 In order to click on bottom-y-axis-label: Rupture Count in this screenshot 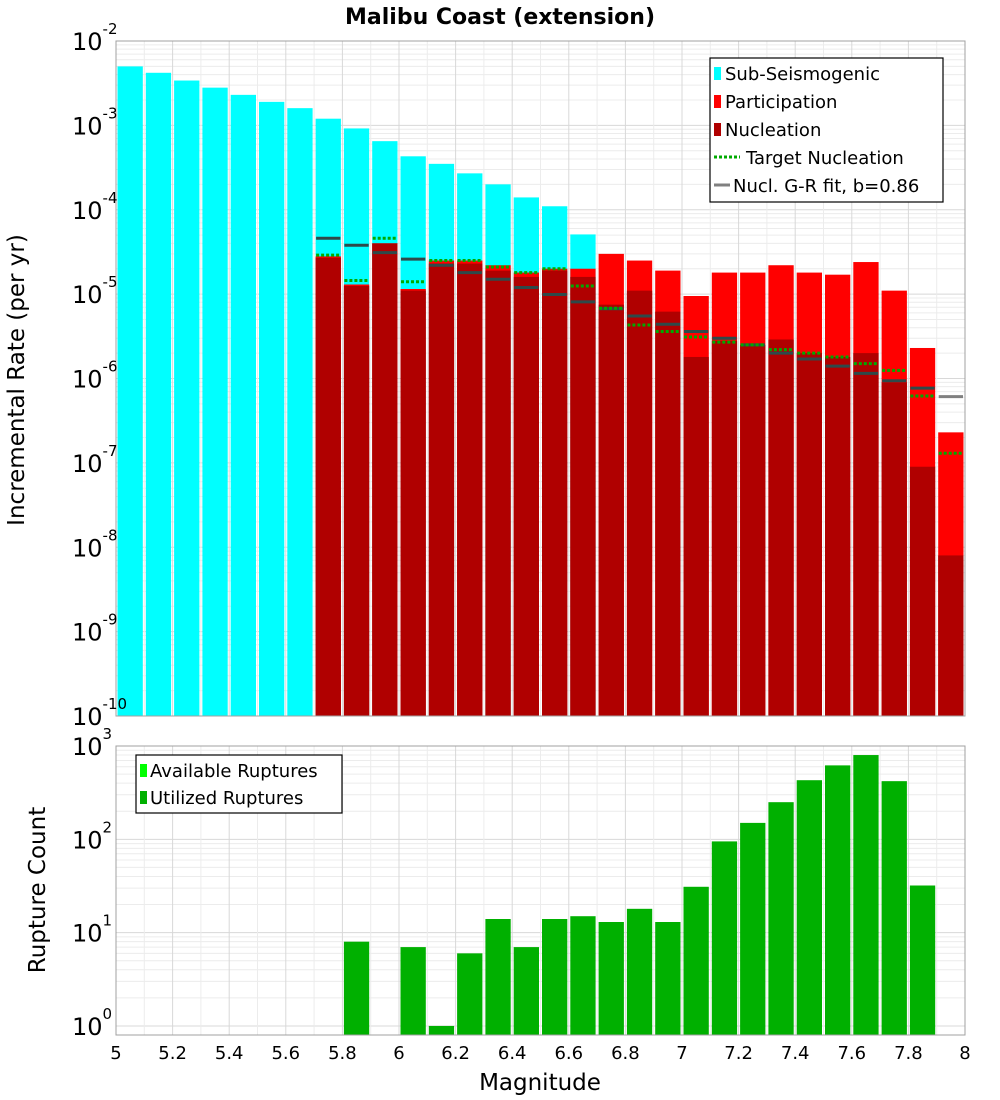, I will do `click(38, 890)`.